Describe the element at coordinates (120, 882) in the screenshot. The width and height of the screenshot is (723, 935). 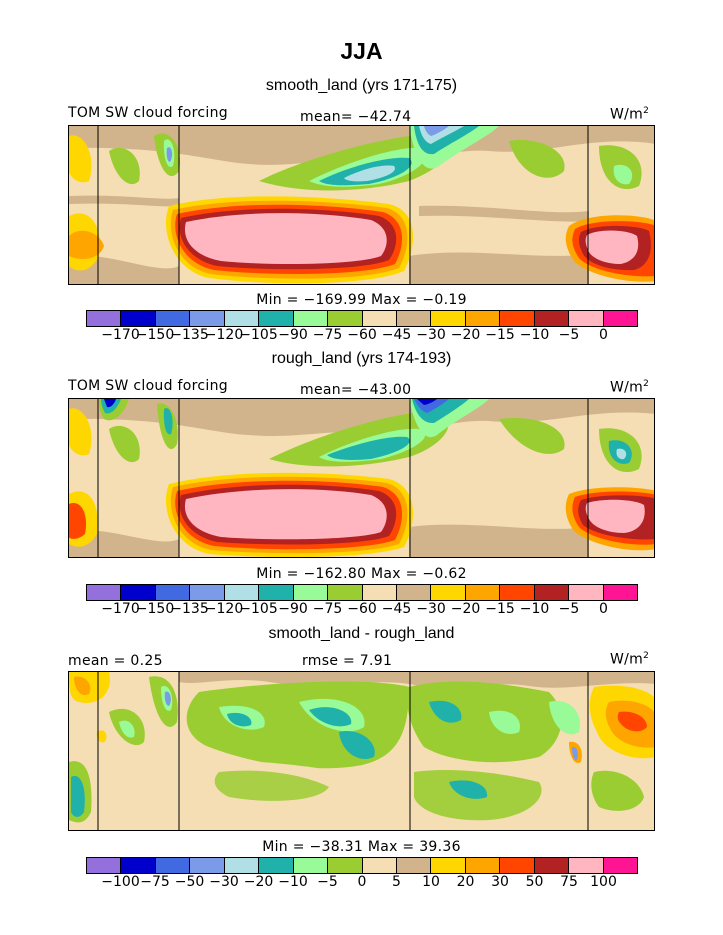
I see `colorbar-tick-label: −100` at that location.